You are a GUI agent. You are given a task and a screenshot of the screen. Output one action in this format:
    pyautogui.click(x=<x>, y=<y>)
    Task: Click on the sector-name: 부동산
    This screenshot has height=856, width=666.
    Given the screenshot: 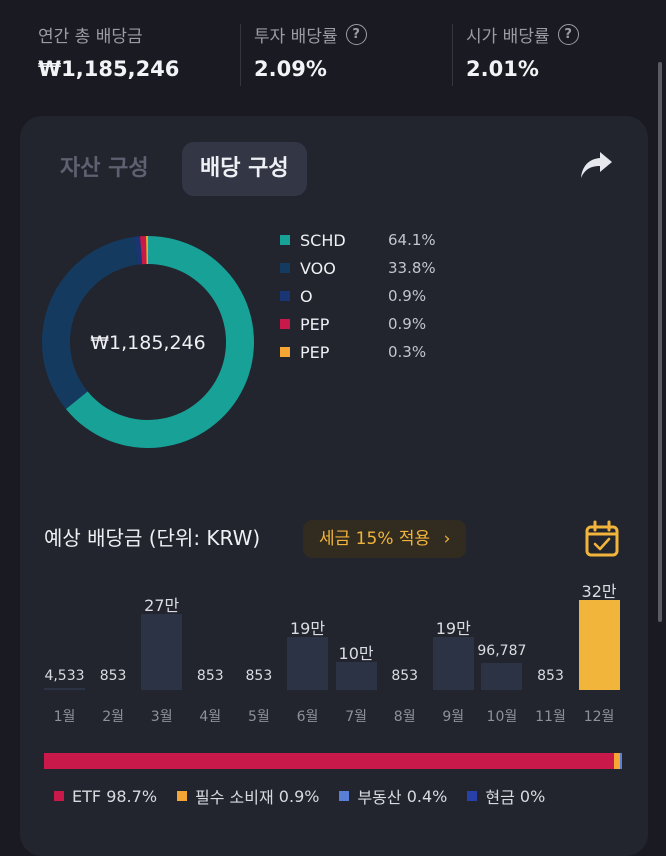 What is the action you would take?
    pyautogui.click(x=379, y=797)
    